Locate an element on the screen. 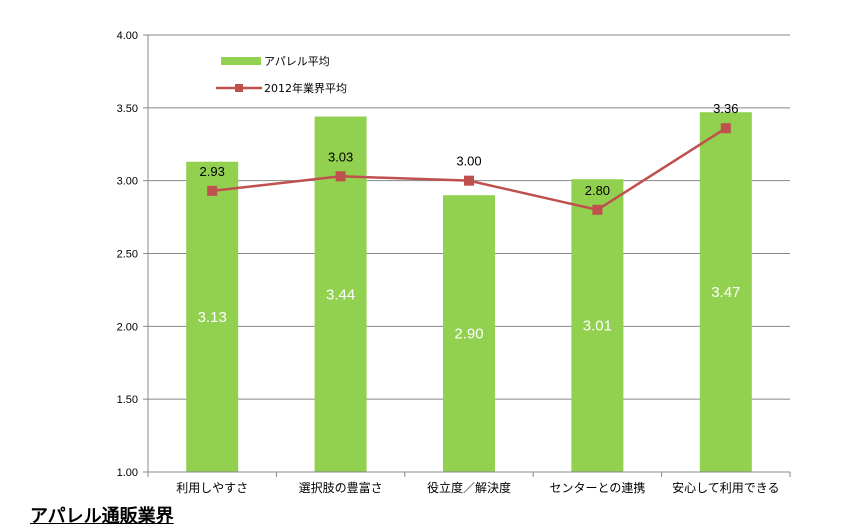 This screenshot has width=843, height=530. bar-value-label: 2.90 is located at coordinates (468, 334).